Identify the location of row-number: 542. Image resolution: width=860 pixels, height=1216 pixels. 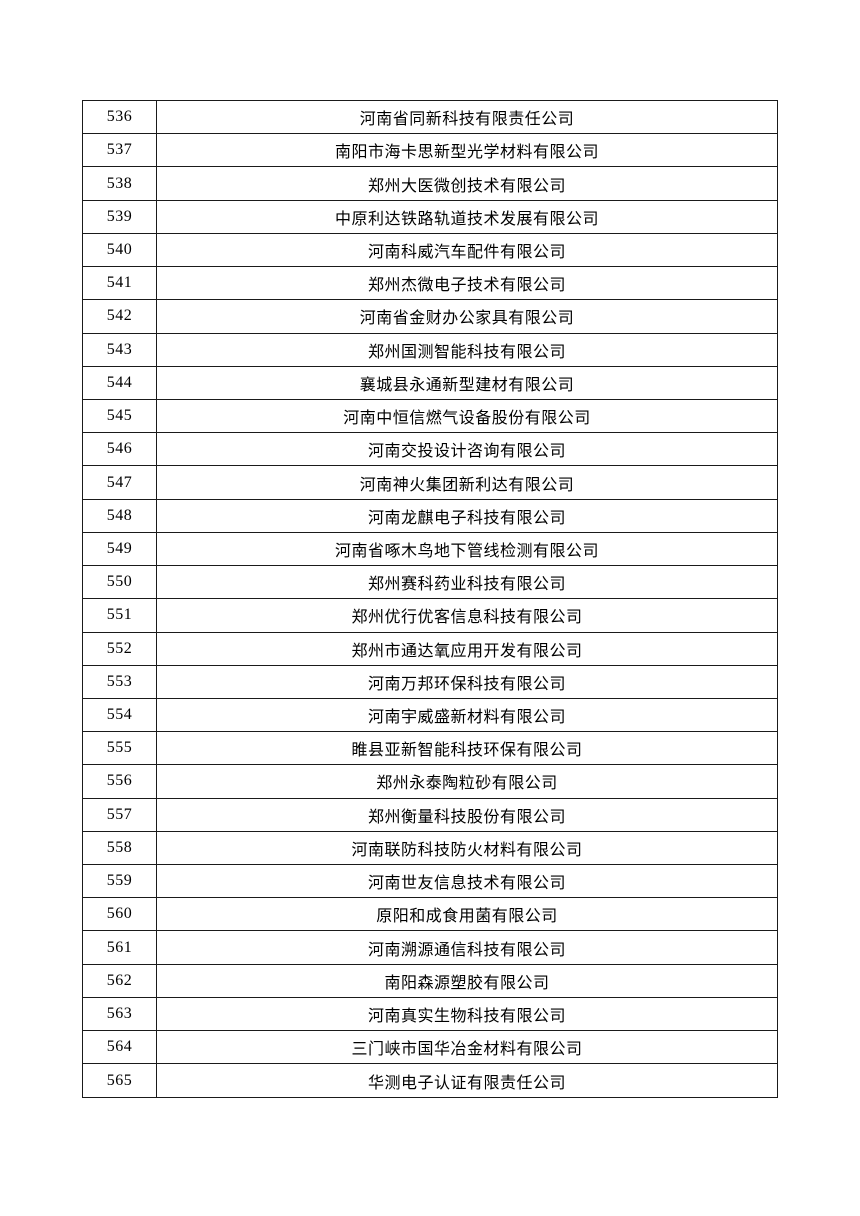
(119, 316).